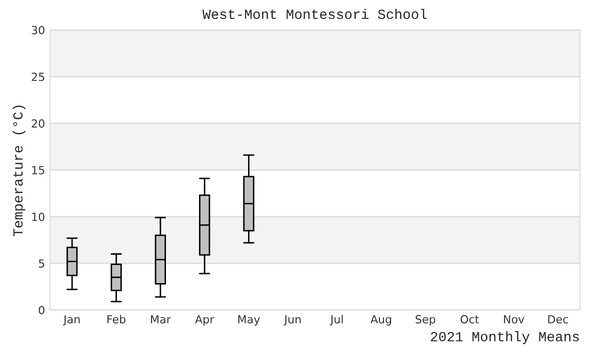 This screenshot has height=360, width=600. What do you see at coordinates (314, 14) in the screenshot?
I see `chart-title: West-Mont Montessori School` at bounding box center [314, 14].